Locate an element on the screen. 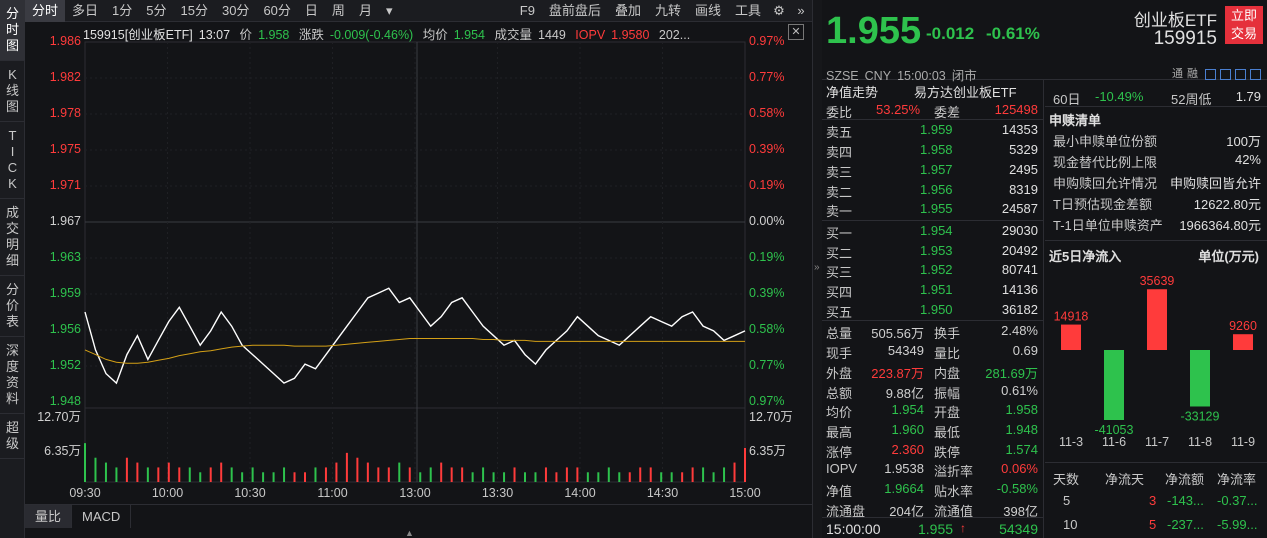  bid-label: 买一 is located at coordinates (839, 233).